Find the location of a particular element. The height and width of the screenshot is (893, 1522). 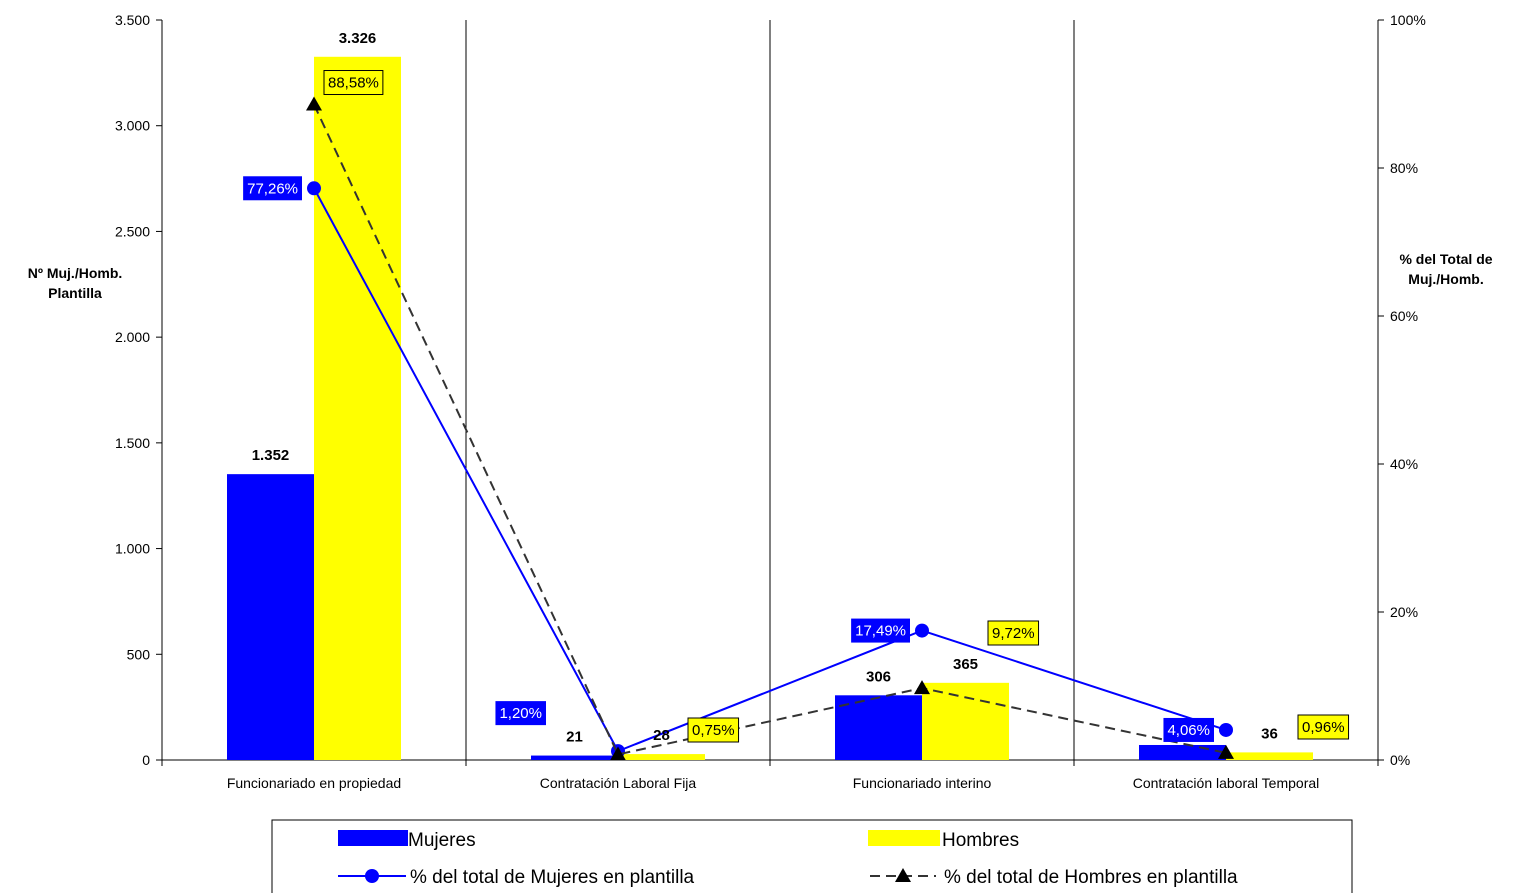

y-right-tick-label: 20% is located at coordinates (1404, 612).